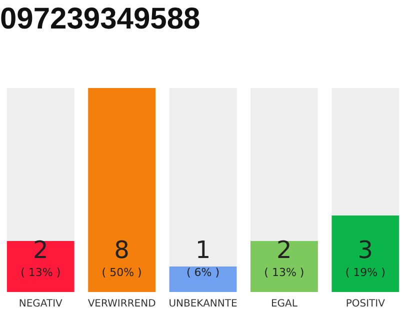 The width and height of the screenshot is (410, 320). I want to click on bar, so click(203, 279).